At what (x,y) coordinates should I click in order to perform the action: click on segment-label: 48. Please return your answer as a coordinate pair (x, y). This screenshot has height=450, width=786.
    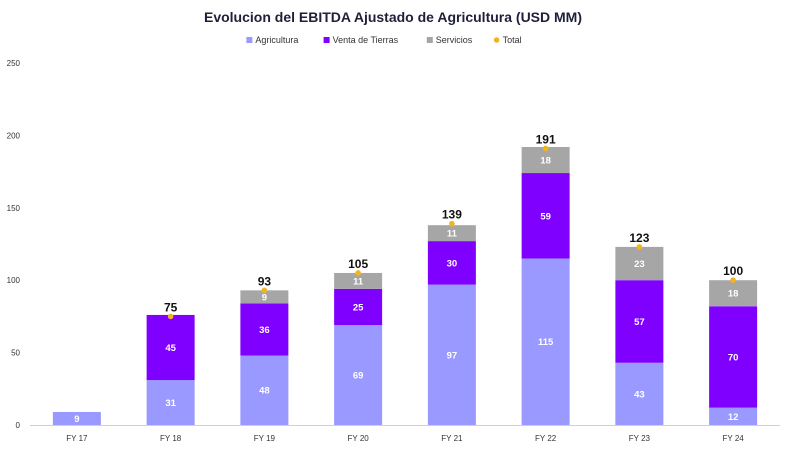
    Looking at the image, I should click on (264, 391).